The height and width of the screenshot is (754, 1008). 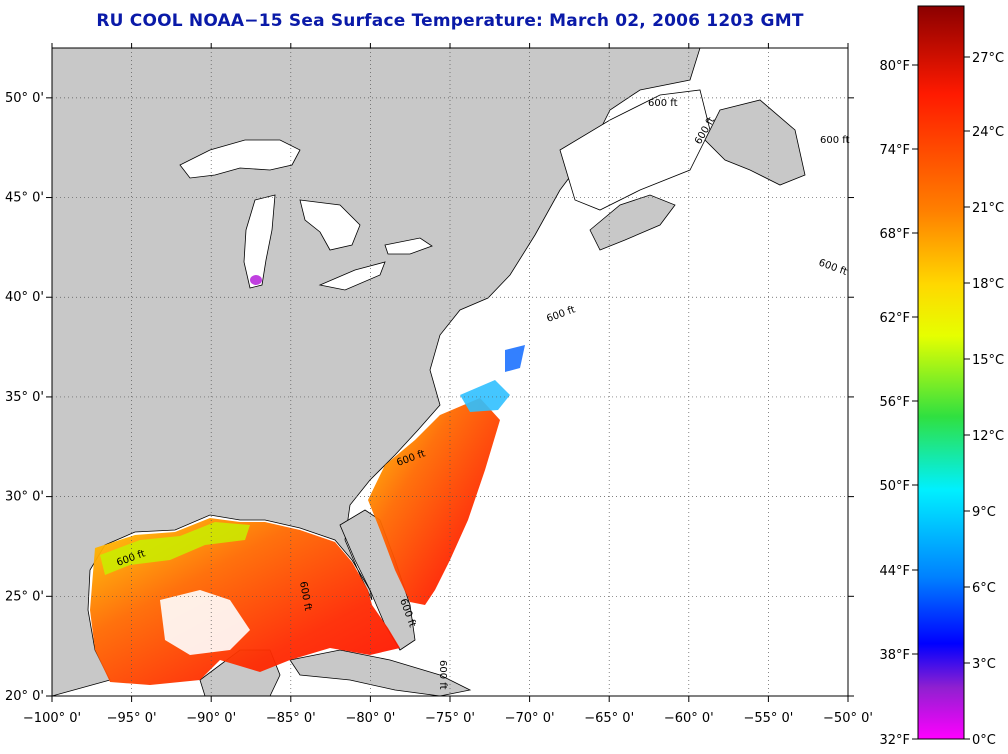 What do you see at coordinates (848, 718) in the screenshot?
I see `lon-tick-label: −50° 0'` at bounding box center [848, 718].